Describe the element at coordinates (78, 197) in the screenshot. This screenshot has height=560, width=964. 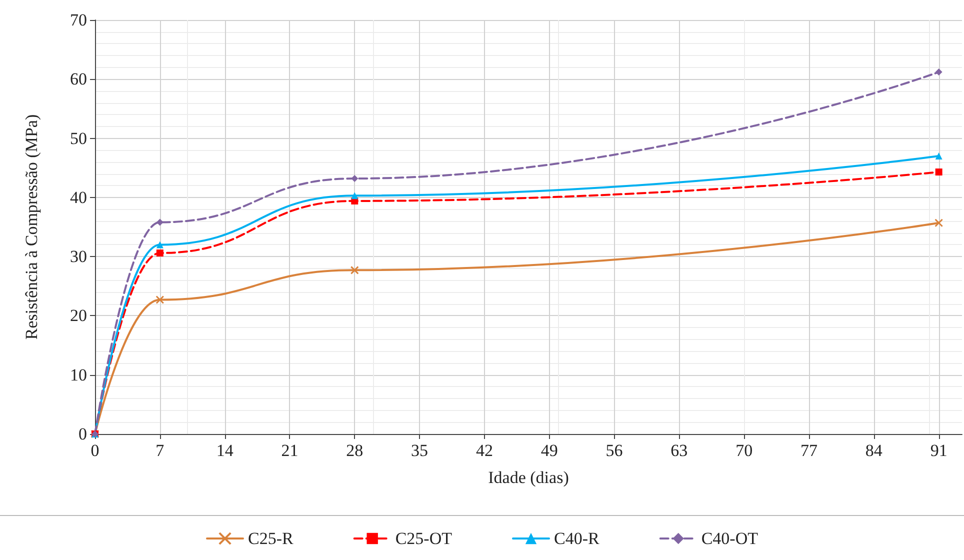
I see `y-tick-label: 40` at that location.